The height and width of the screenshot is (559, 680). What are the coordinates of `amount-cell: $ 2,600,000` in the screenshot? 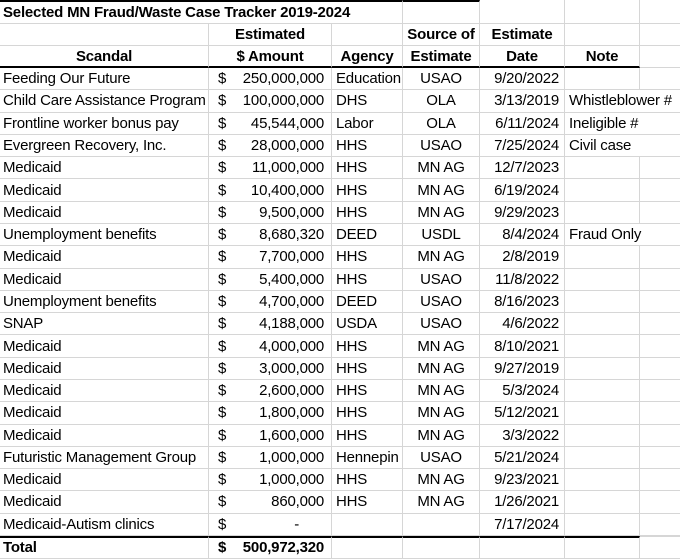 It's located at (270, 390).